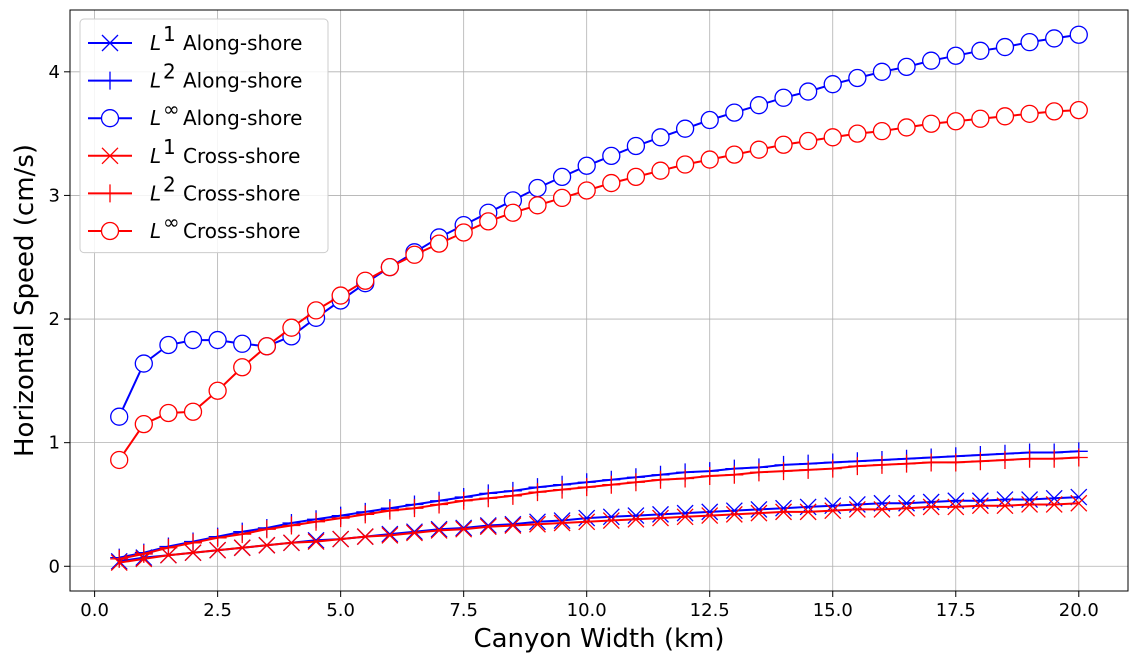 The height and width of the screenshot is (663, 1137). I want to click on y-tick-label: 1, so click(54, 443).